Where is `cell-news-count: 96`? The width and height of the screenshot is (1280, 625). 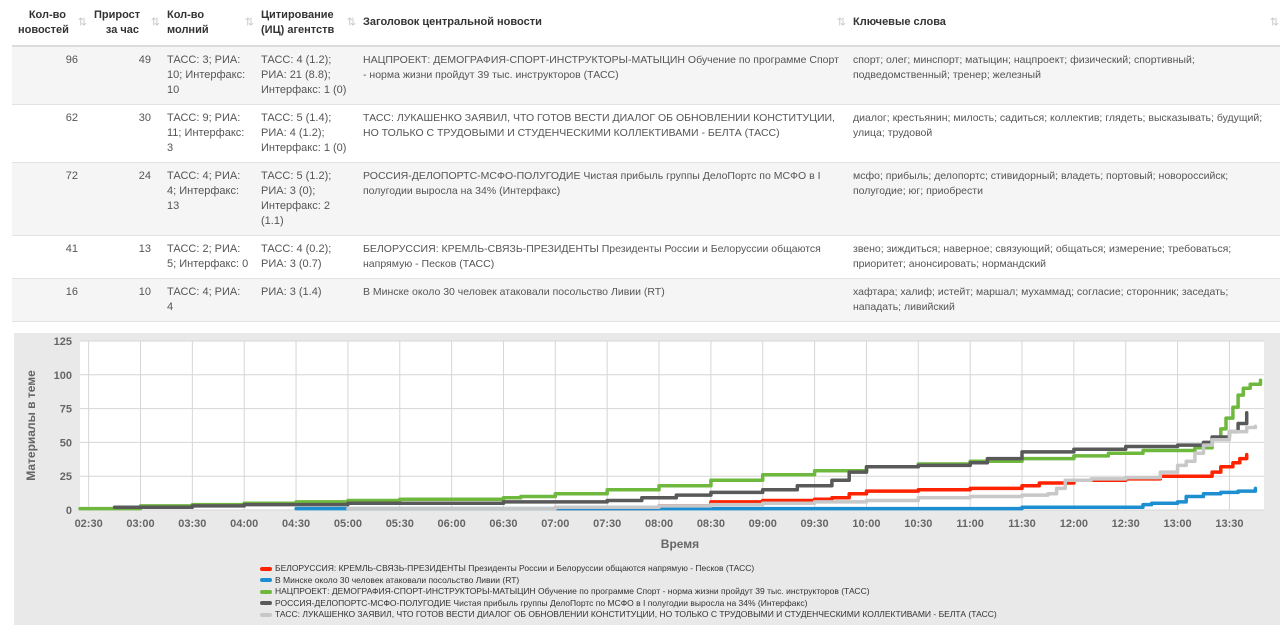 cell-news-count: 96 is located at coordinates (50, 75).